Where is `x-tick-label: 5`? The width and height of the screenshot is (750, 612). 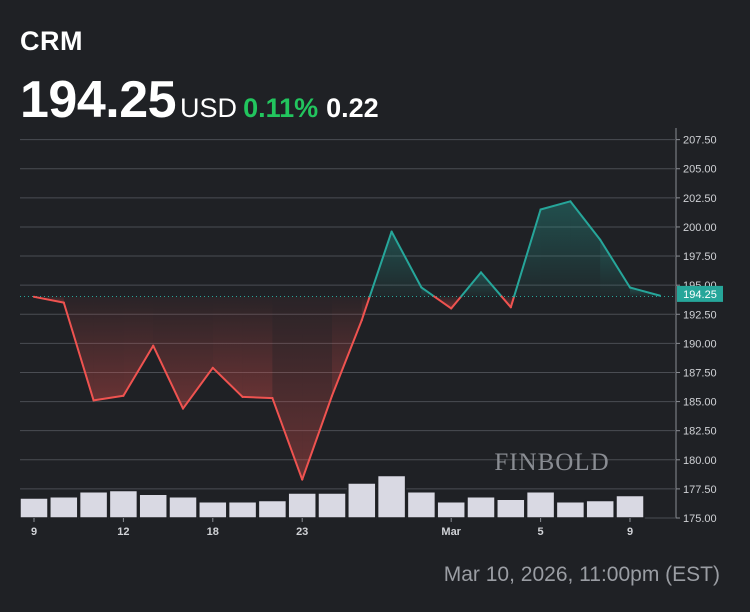 x-tick-label: 5 is located at coordinates (541, 532).